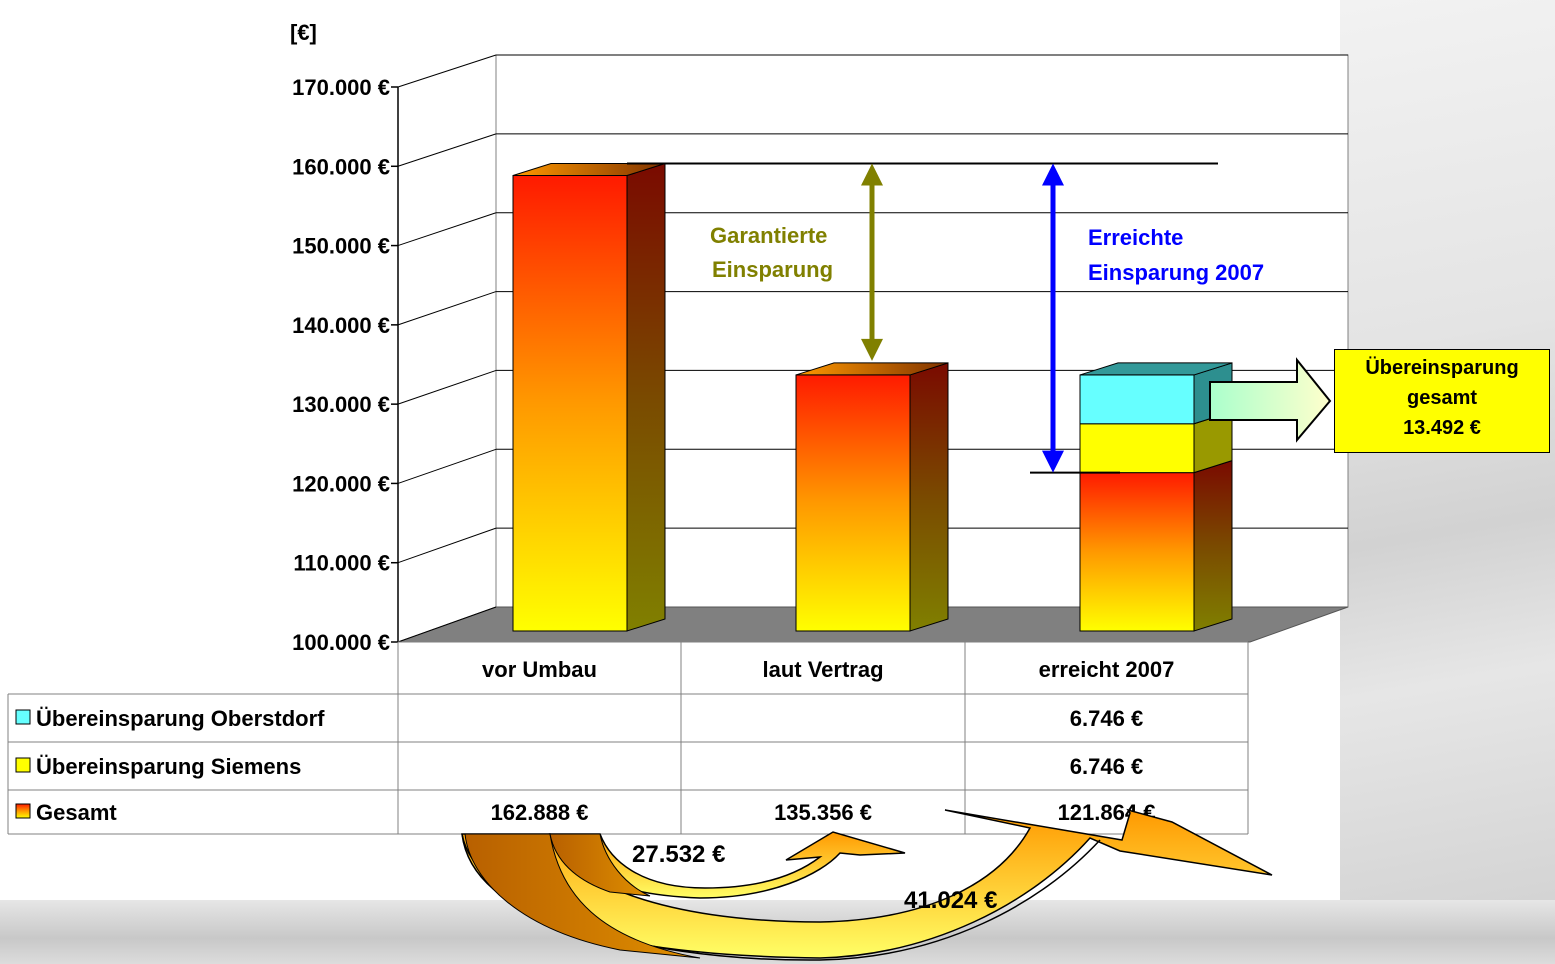 Image resolution: width=1555 pixels, height=964 pixels. I want to click on bar-gesamt-0-side, so click(646, 397).